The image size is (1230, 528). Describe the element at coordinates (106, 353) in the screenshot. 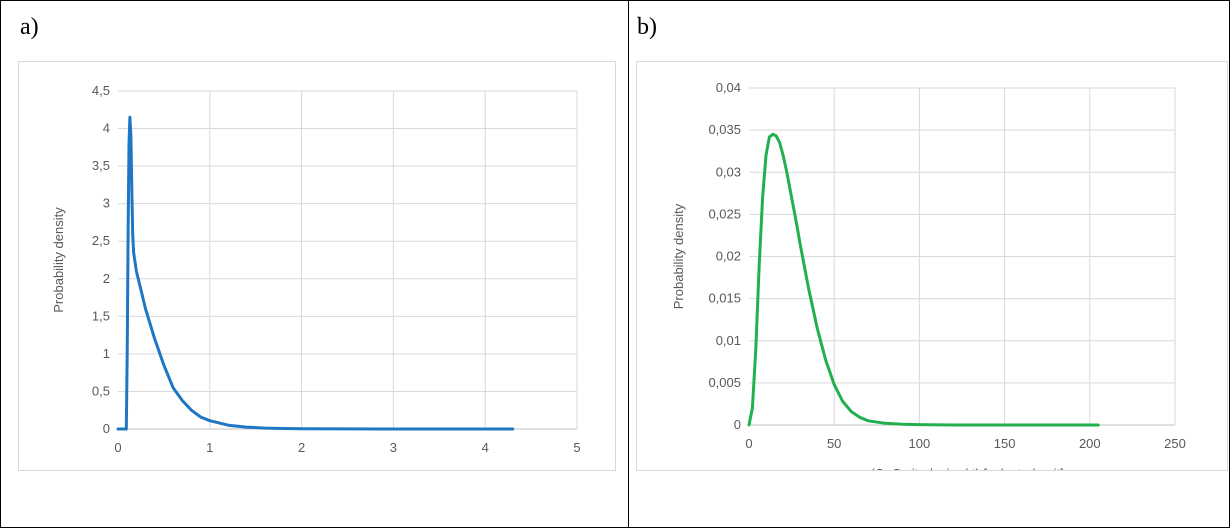

I see `y-tick-label: 1` at that location.